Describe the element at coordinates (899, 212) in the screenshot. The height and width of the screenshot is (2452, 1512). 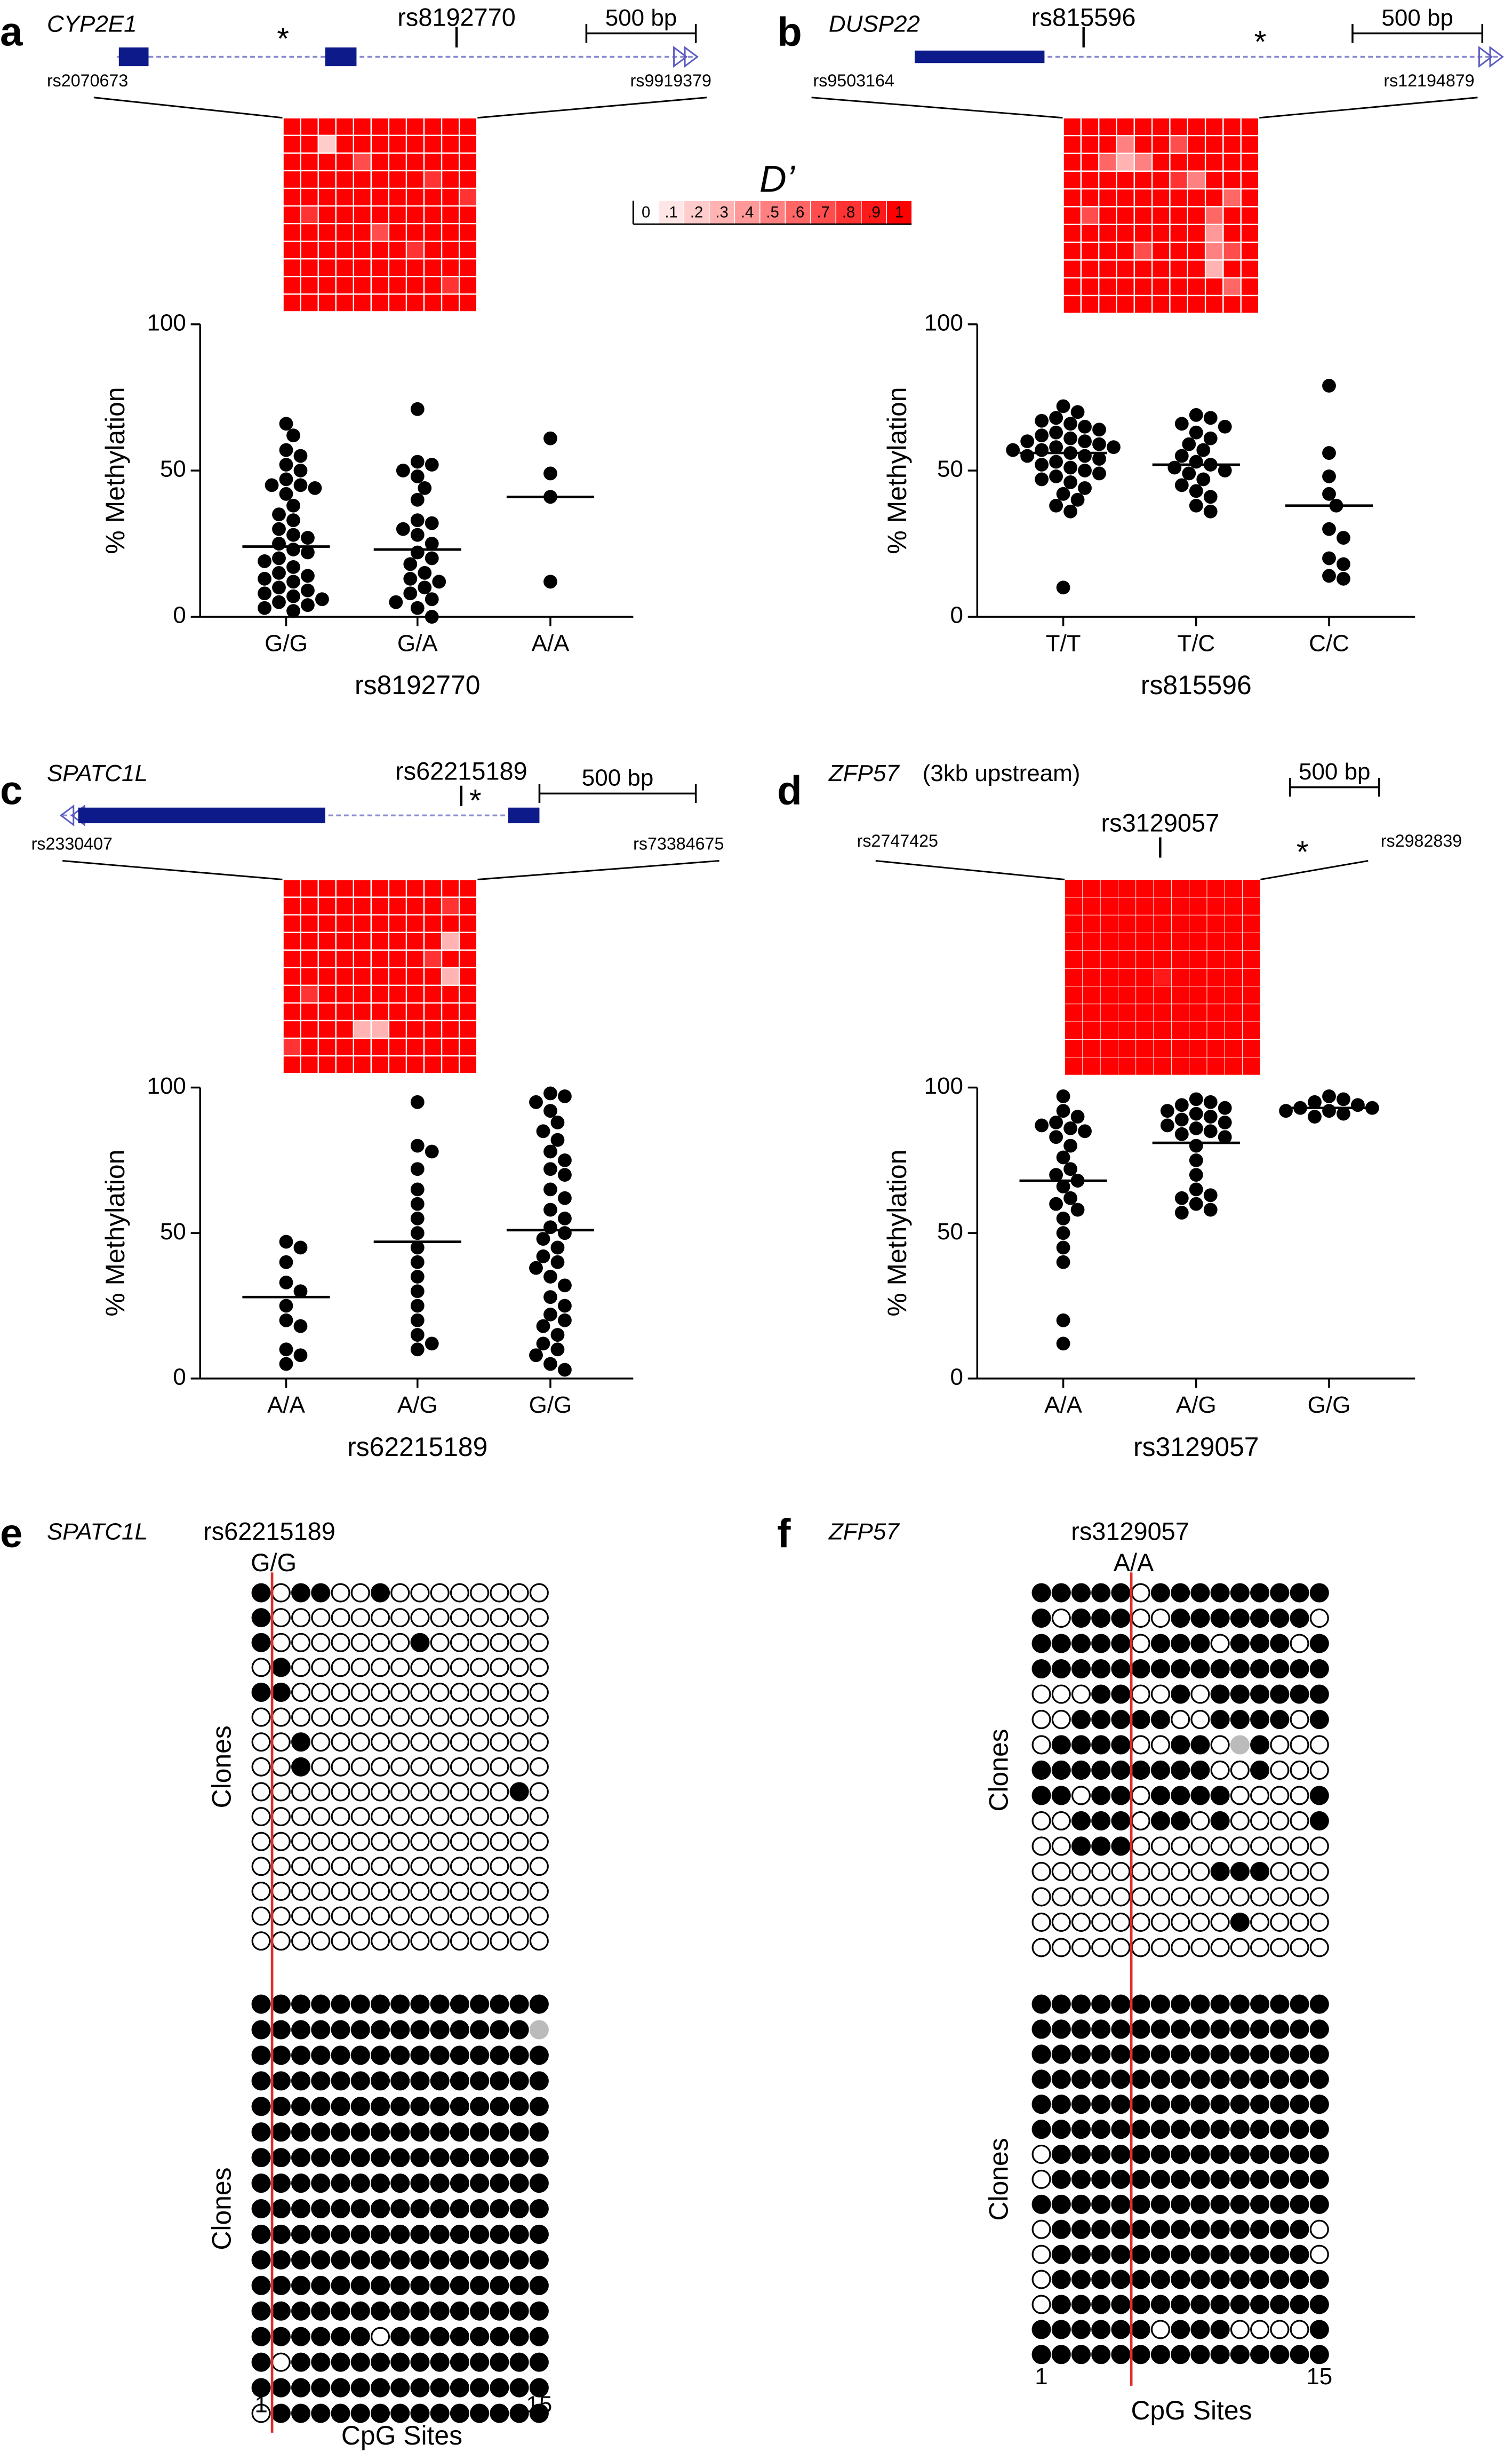
I see `ld-scale-label: 1` at that location.